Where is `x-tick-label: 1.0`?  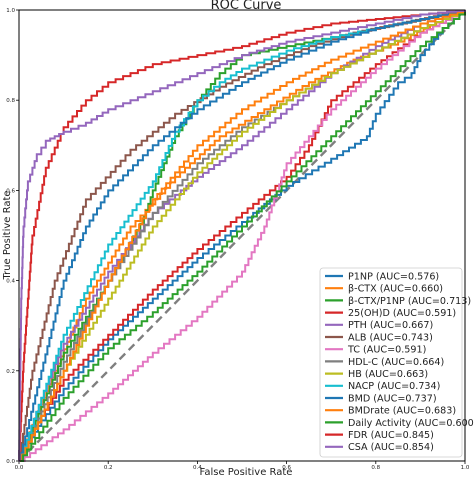 x-tick-label: 1.0 is located at coordinates (465, 468).